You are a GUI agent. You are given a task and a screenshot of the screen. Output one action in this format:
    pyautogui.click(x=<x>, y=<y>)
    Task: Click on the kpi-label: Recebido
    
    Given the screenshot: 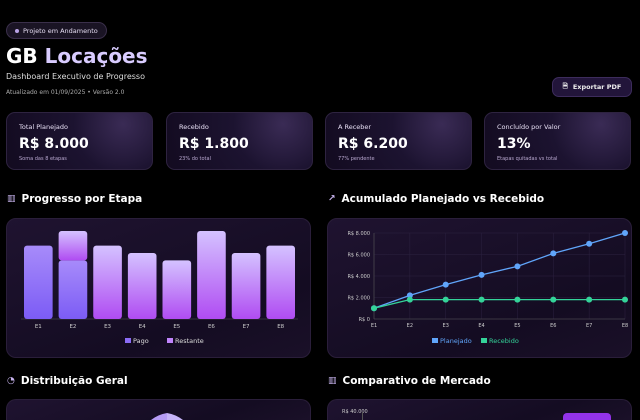 What is the action you would take?
    pyautogui.click(x=194, y=127)
    